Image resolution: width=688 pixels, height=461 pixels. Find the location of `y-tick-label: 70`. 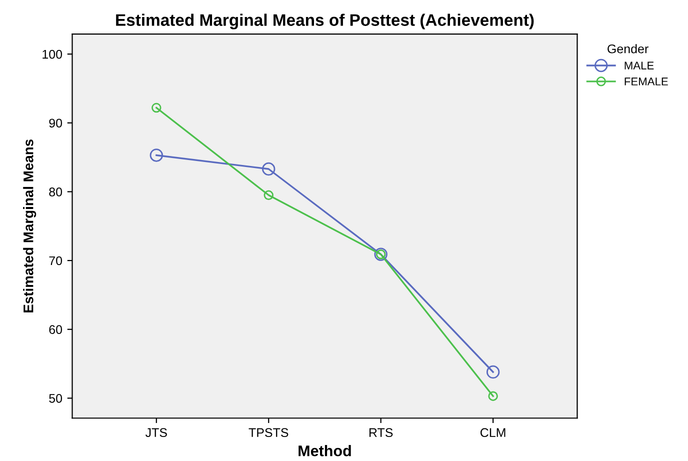

y-tick-label: 70 is located at coordinates (55, 261).